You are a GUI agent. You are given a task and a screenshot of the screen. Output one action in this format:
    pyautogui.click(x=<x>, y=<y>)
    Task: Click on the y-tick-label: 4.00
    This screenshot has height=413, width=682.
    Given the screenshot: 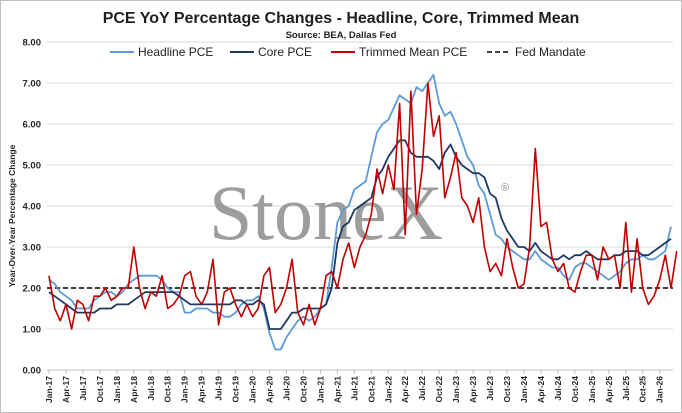 What is the action you would take?
    pyautogui.click(x=32, y=207)
    